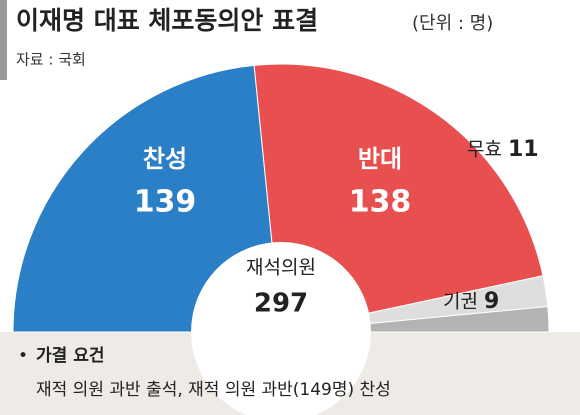  I want to click on source: 자료 : 국회, so click(51, 60).